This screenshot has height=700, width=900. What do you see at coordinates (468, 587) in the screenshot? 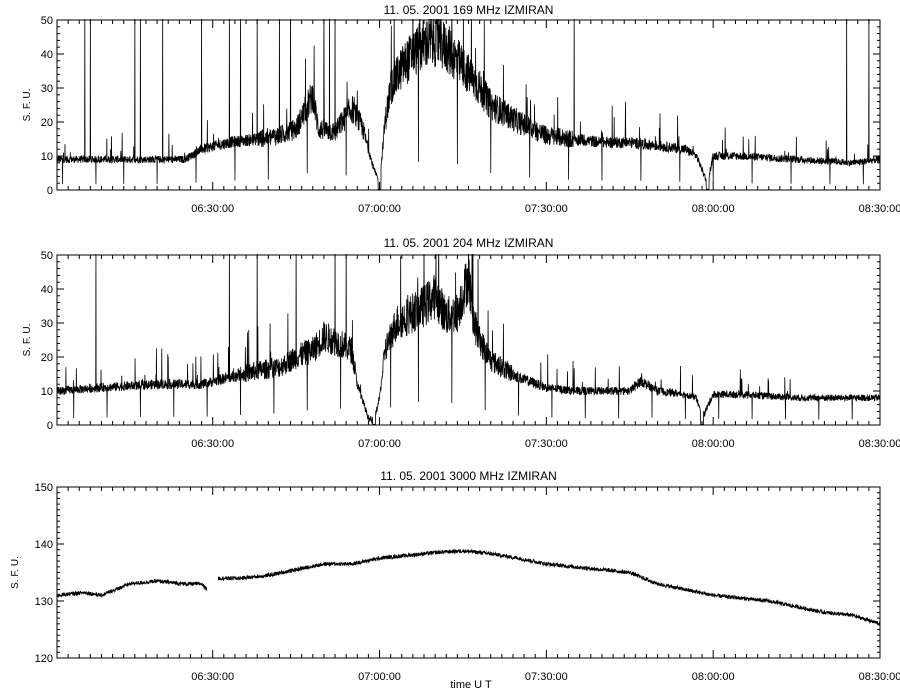
I see `flux-series-line` at bounding box center [468, 587].